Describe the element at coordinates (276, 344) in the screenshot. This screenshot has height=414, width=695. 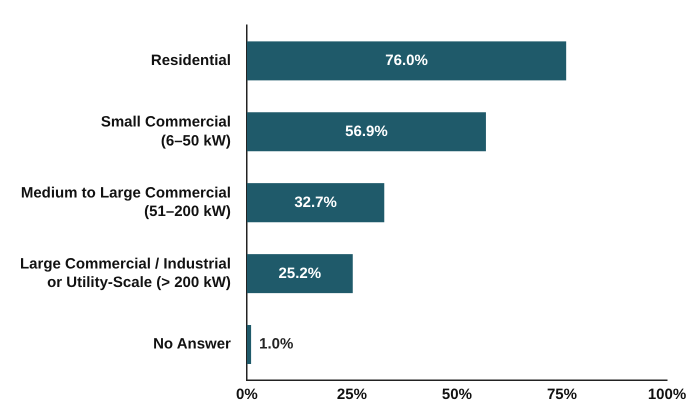
I see `data-label: 1.0%` at that location.